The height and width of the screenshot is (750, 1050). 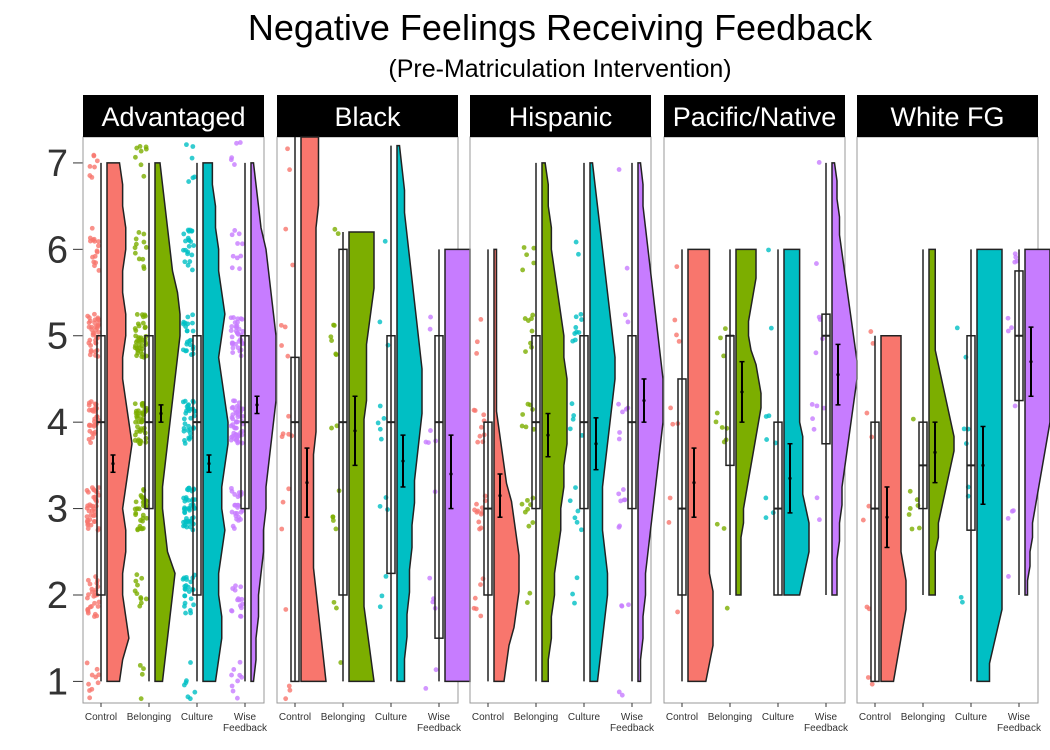 What do you see at coordinates (584, 717) in the screenshot?
I see `x-tick-label: Culture` at bounding box center [584, 717].